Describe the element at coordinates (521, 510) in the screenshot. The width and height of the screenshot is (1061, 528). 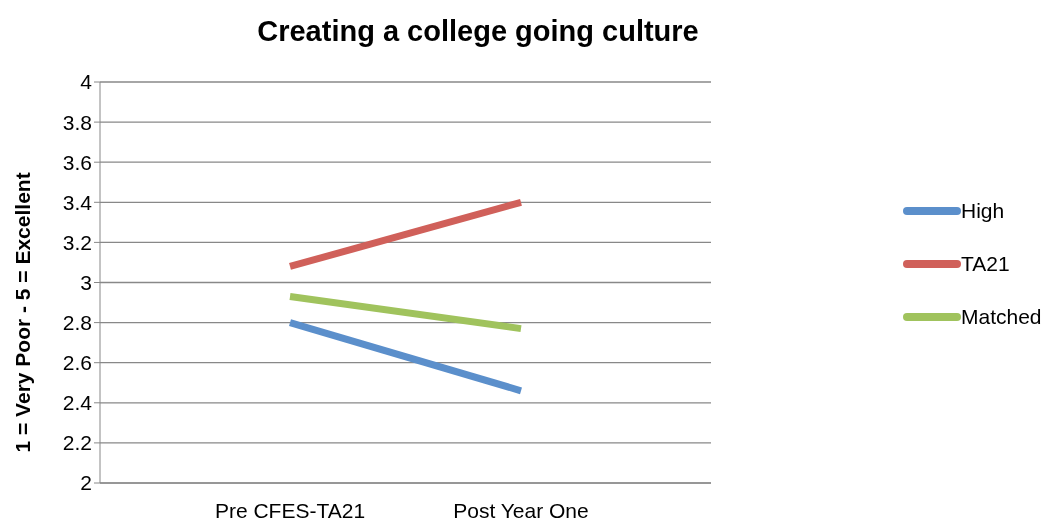
I see `x-tick-label: Post Year One` at that location.